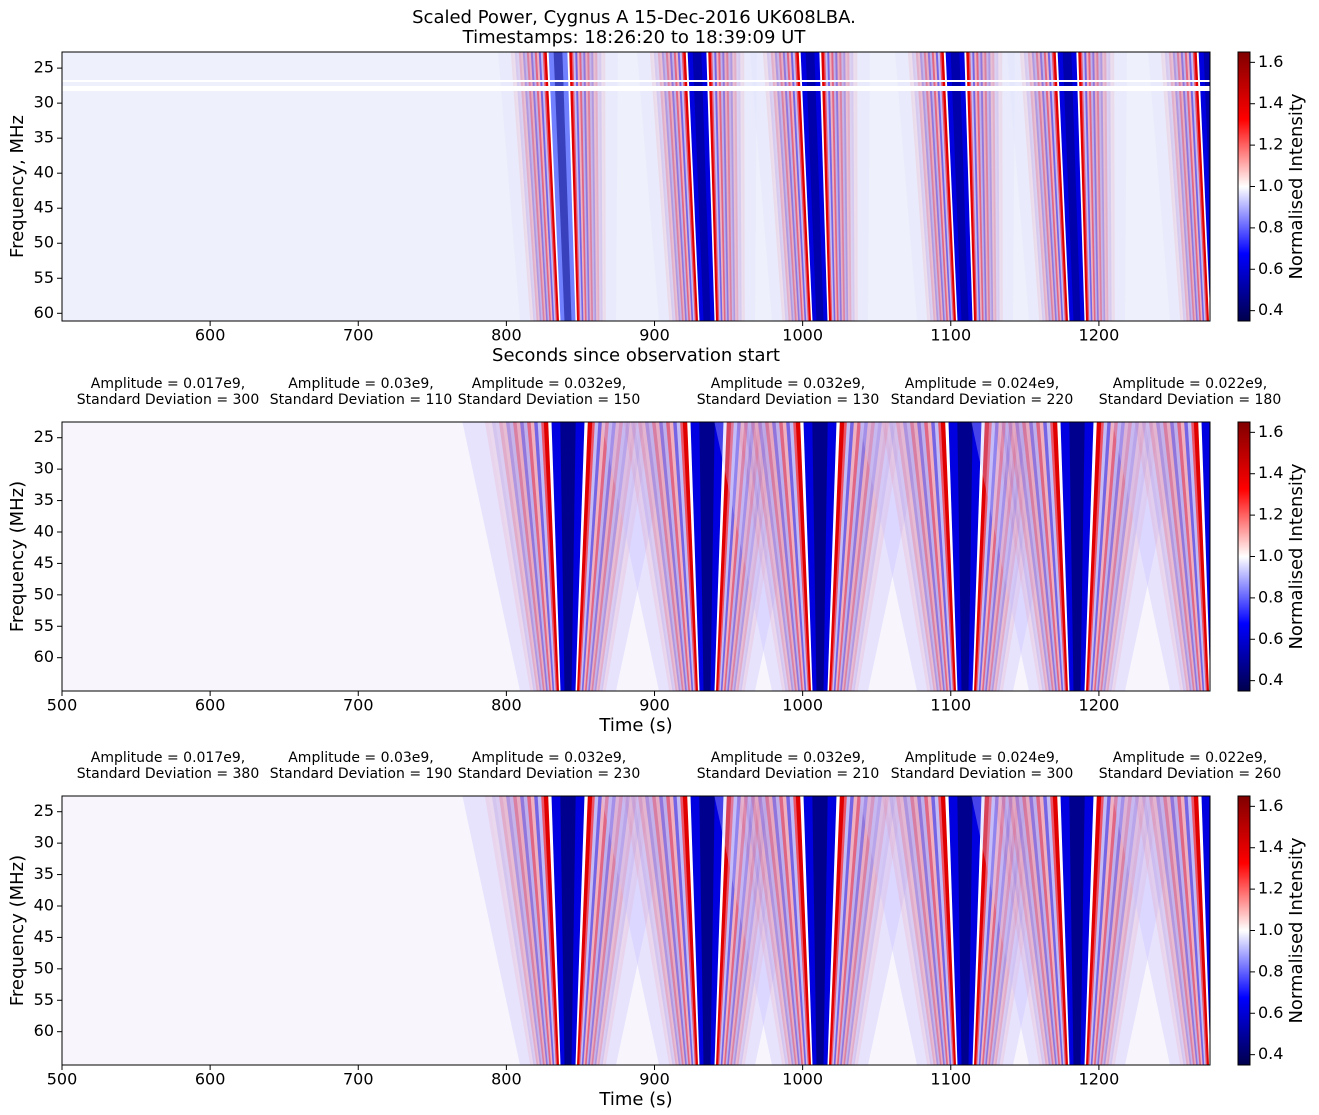 The image size is (1319, 1115). What do you see at coordinates (1190, 774) in the screenshot?
I see `annotation: Standard Deviation = 260` at bounding box center [1190, 774].